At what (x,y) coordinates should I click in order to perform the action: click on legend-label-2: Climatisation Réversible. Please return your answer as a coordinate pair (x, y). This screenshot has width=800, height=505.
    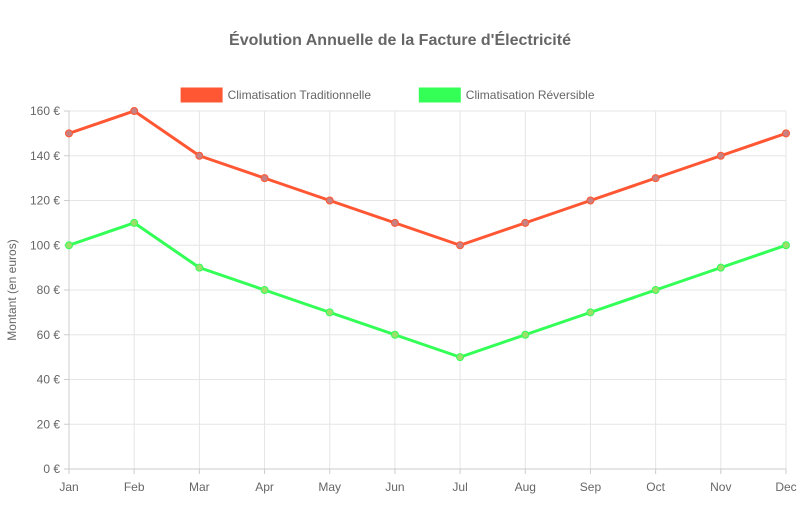
    Looking at the image, I should click on (530, 95).